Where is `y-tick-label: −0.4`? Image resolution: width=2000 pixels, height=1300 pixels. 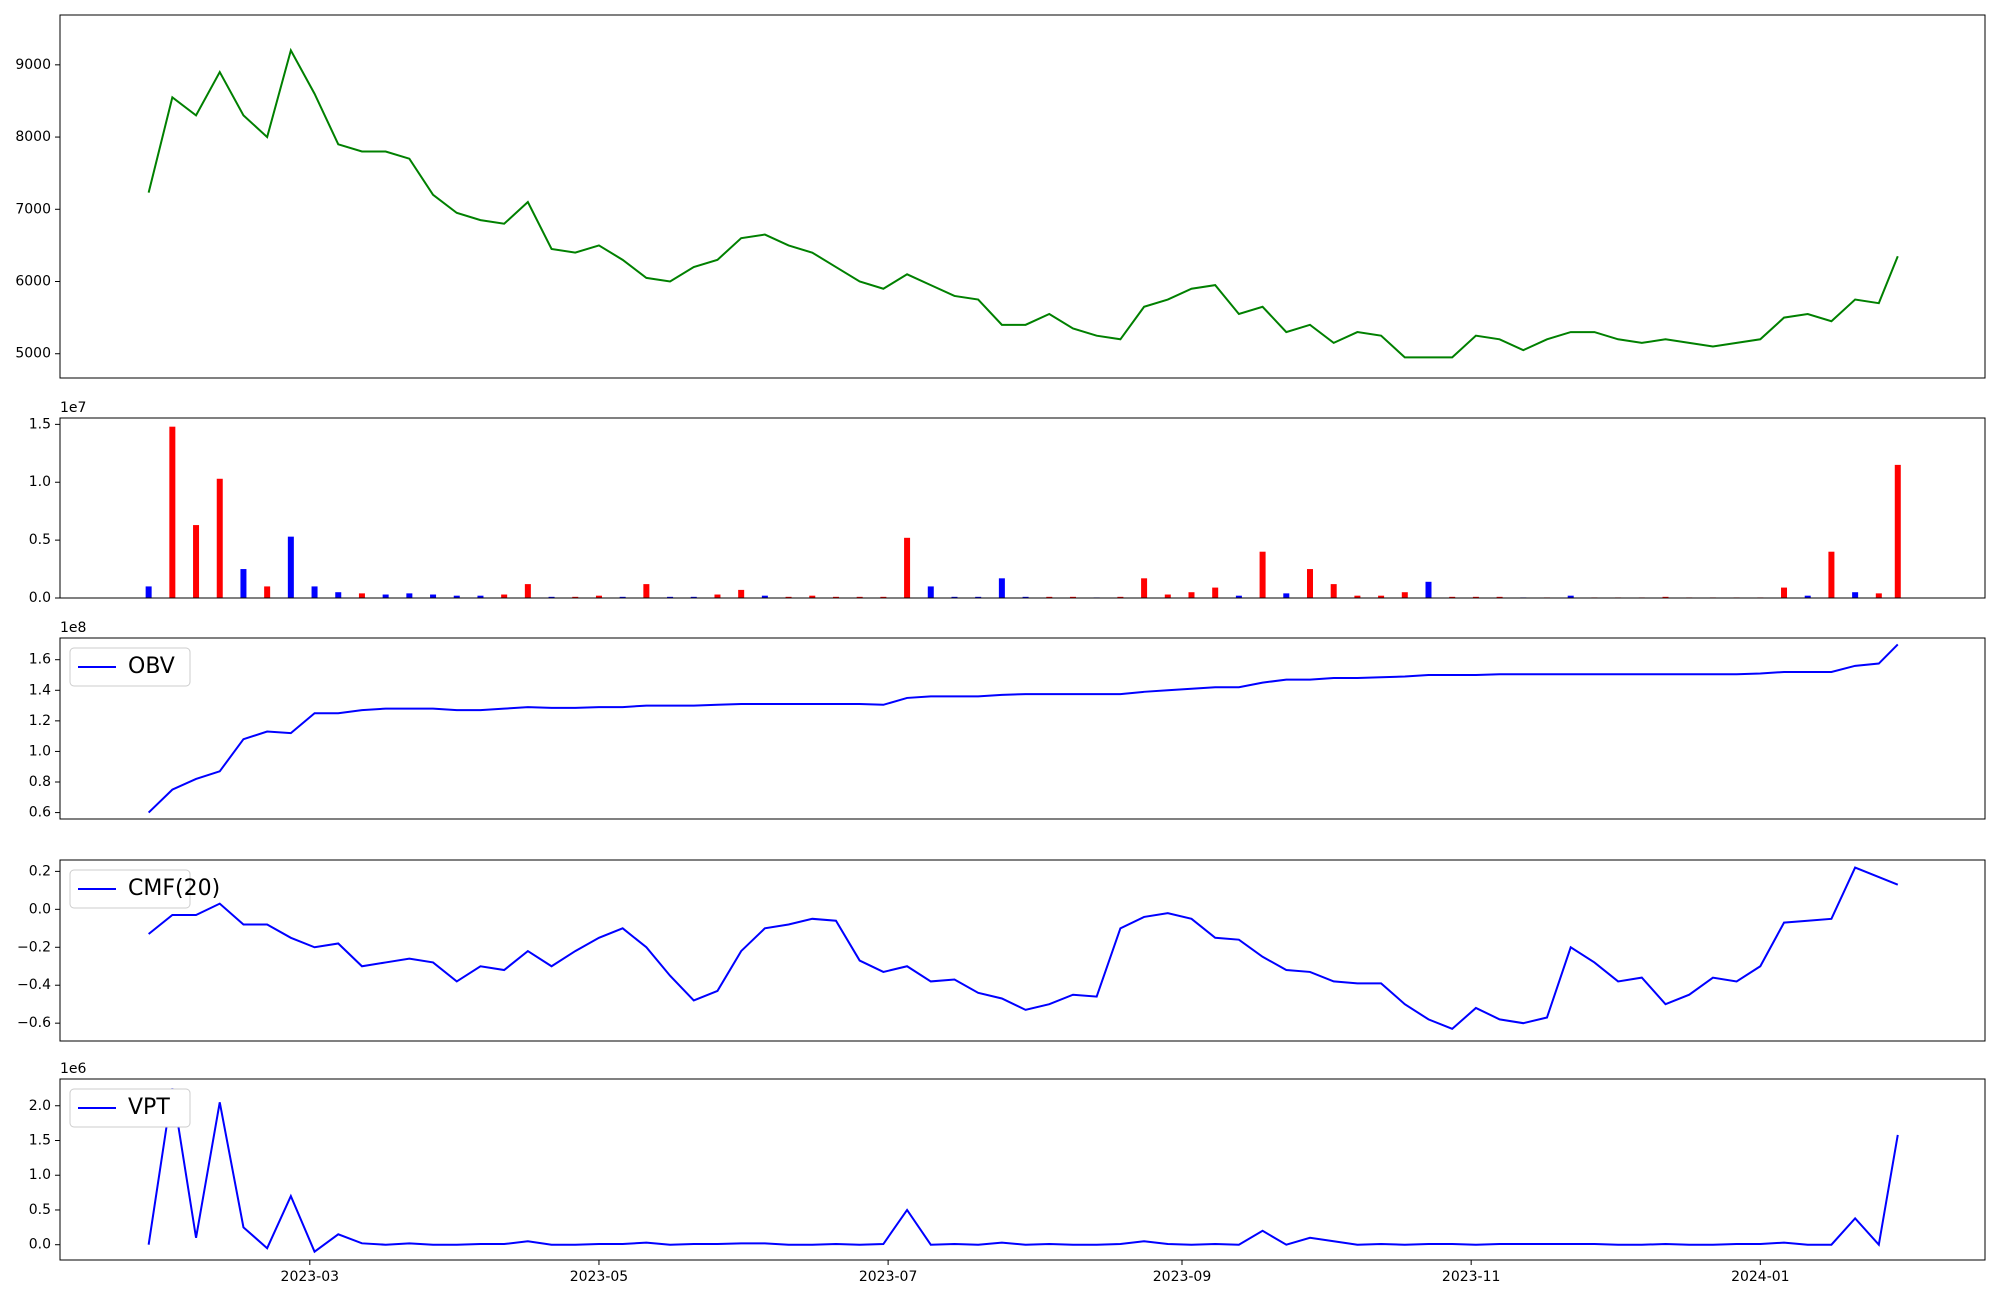 y-tick-label: −0.4 is located at coordinates (34, 985).